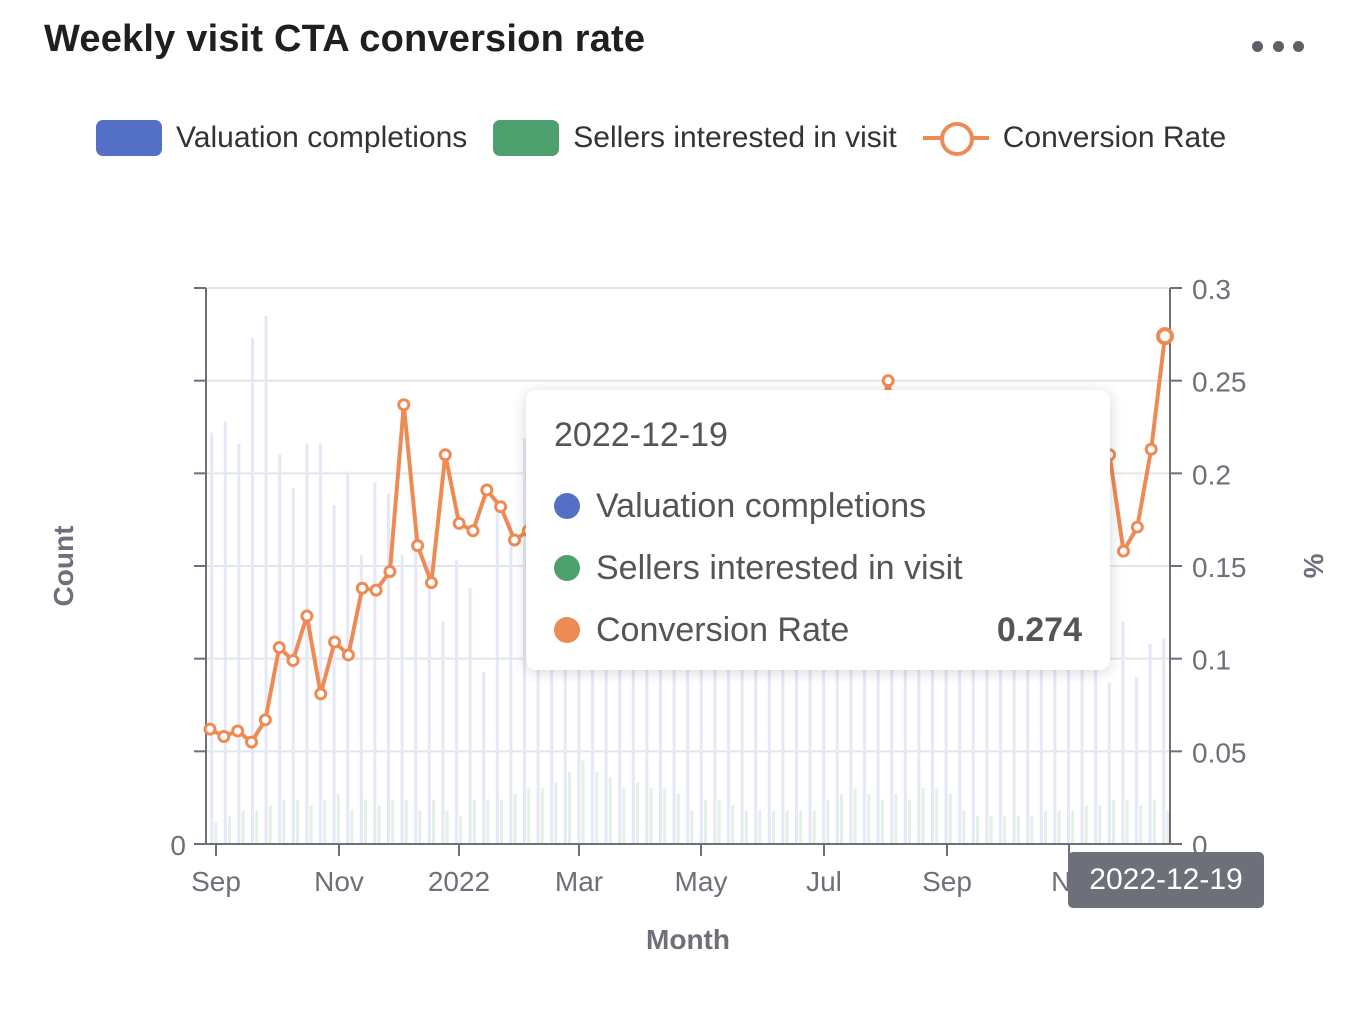 This screenshot has height=1029, width=1358. What do you see at coordinates (129, 138) in the screenshot?
I see `legend-swatch-valuation` at bounding box center [129, 138].